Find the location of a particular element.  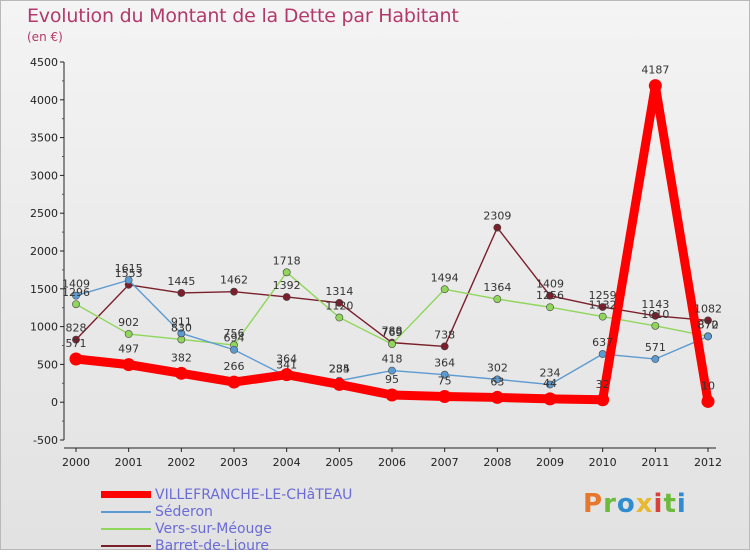

data-label: 32 is located at coordinates (603, 384).